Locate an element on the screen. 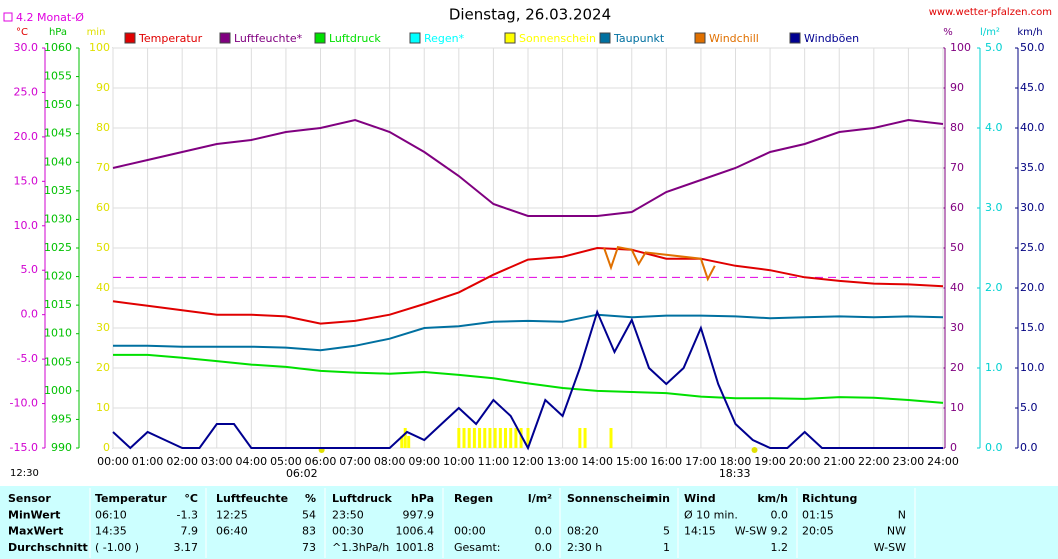 Image resolution: width=1058 pixels, height=559 pixels. y-tick-label: -15.0 is located at coordinates (24, 447).